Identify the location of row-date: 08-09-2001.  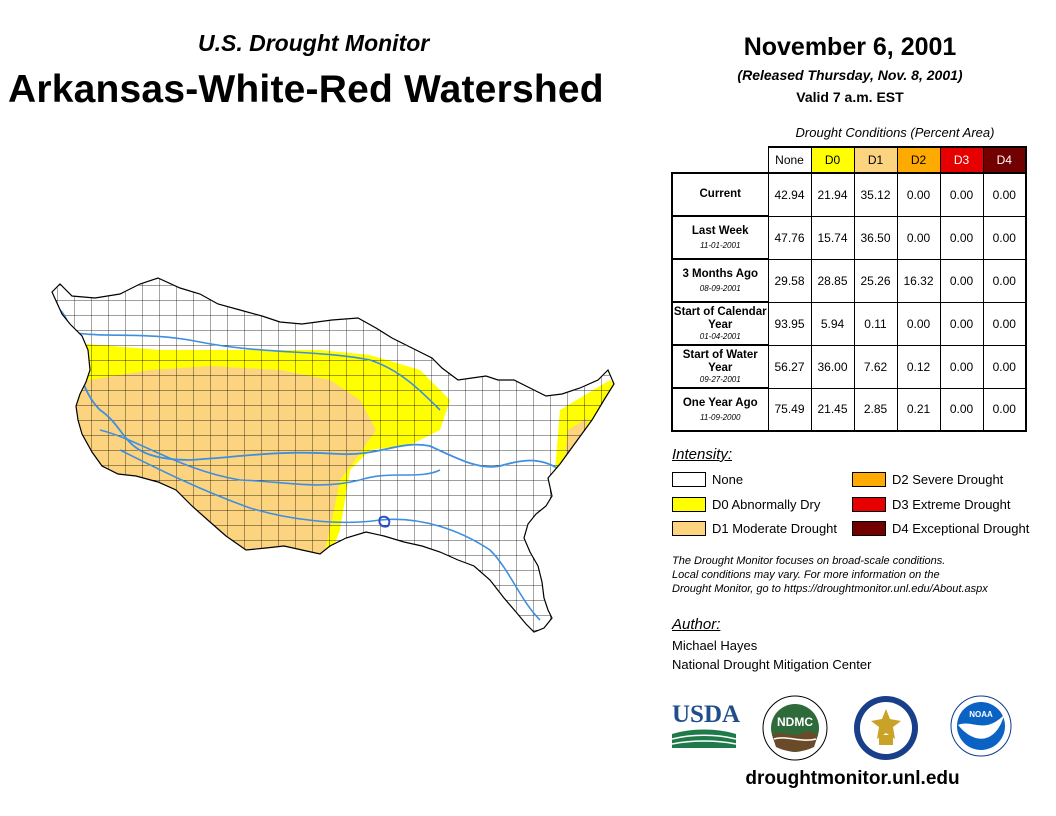
(720, 288).